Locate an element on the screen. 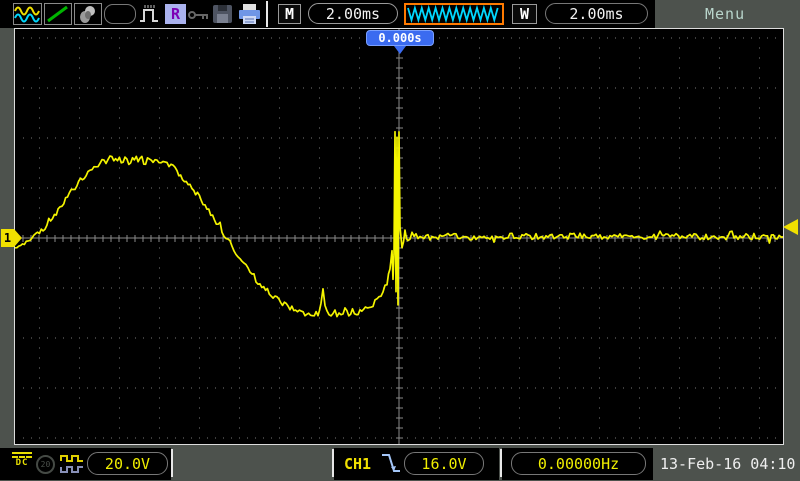 The width and height of the screenshot is (800, 481). channel-waves-button is located at coordinates (27, 14).